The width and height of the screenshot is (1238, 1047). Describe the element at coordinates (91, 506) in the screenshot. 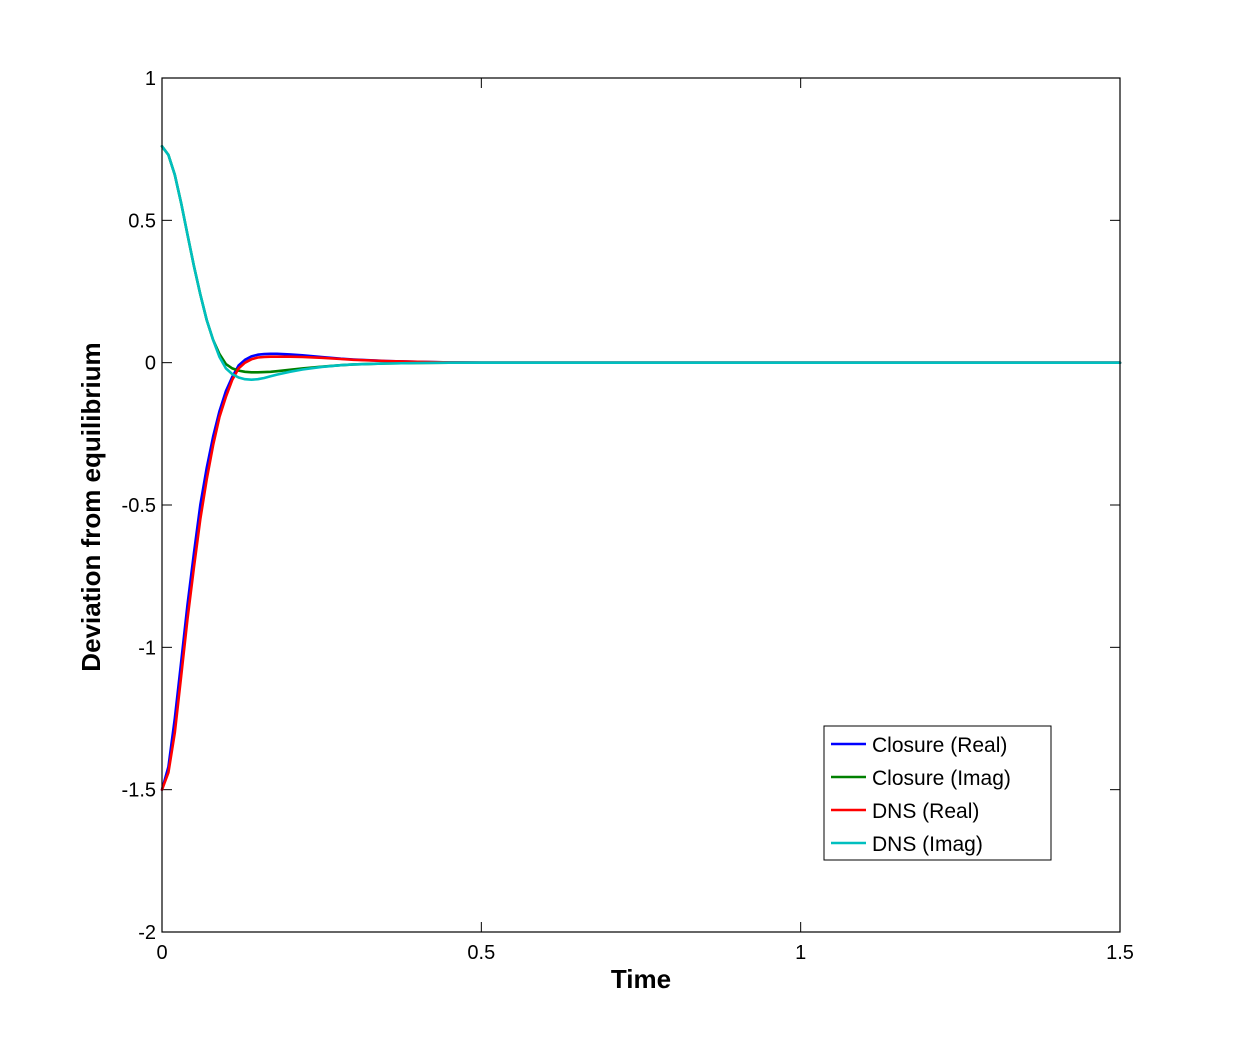

I see `y-axis-label: Deviation from equilibrium` at that location.